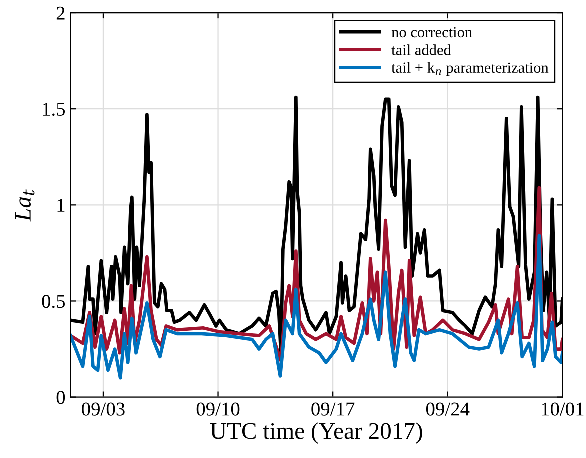 The image size is (586, 458). Describe the element at coordinates (432, 32) in the screenshot. I see `legend-label: no correction` at that location.